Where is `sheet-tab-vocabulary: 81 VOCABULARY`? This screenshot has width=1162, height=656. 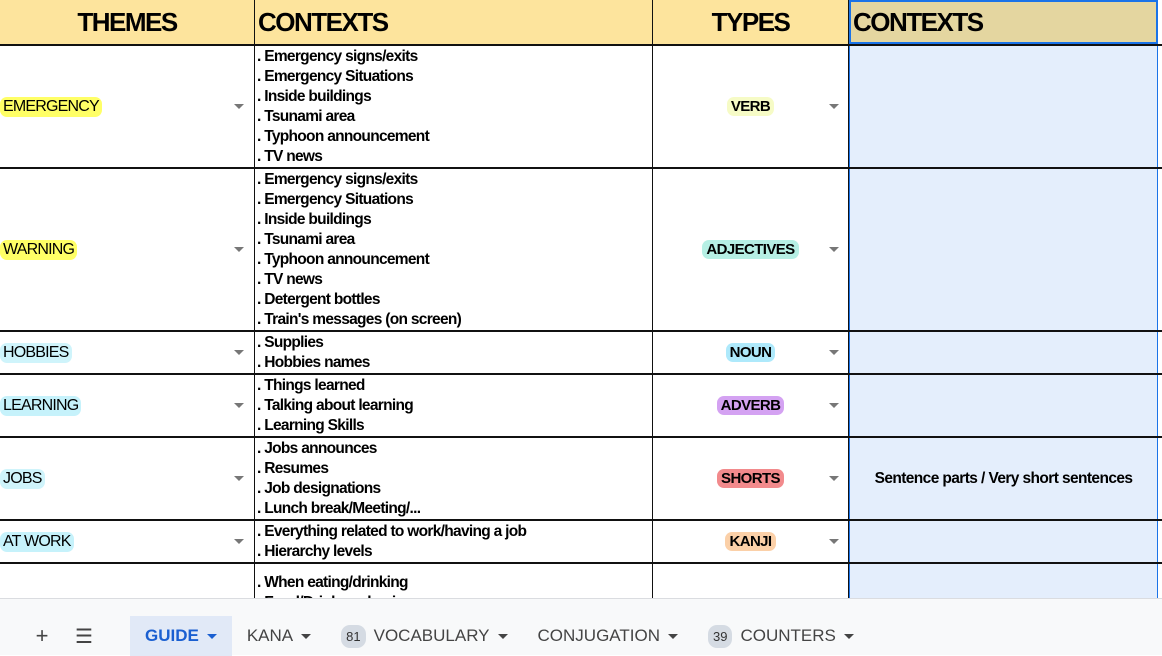 sheet-tab-vocabulary: 81 VOCABULARY is located at coordinates (424, 636).